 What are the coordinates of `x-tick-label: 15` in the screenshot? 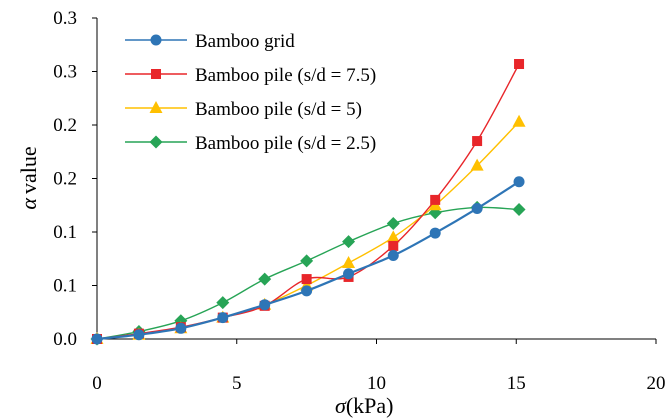 It's located at (516, 383).